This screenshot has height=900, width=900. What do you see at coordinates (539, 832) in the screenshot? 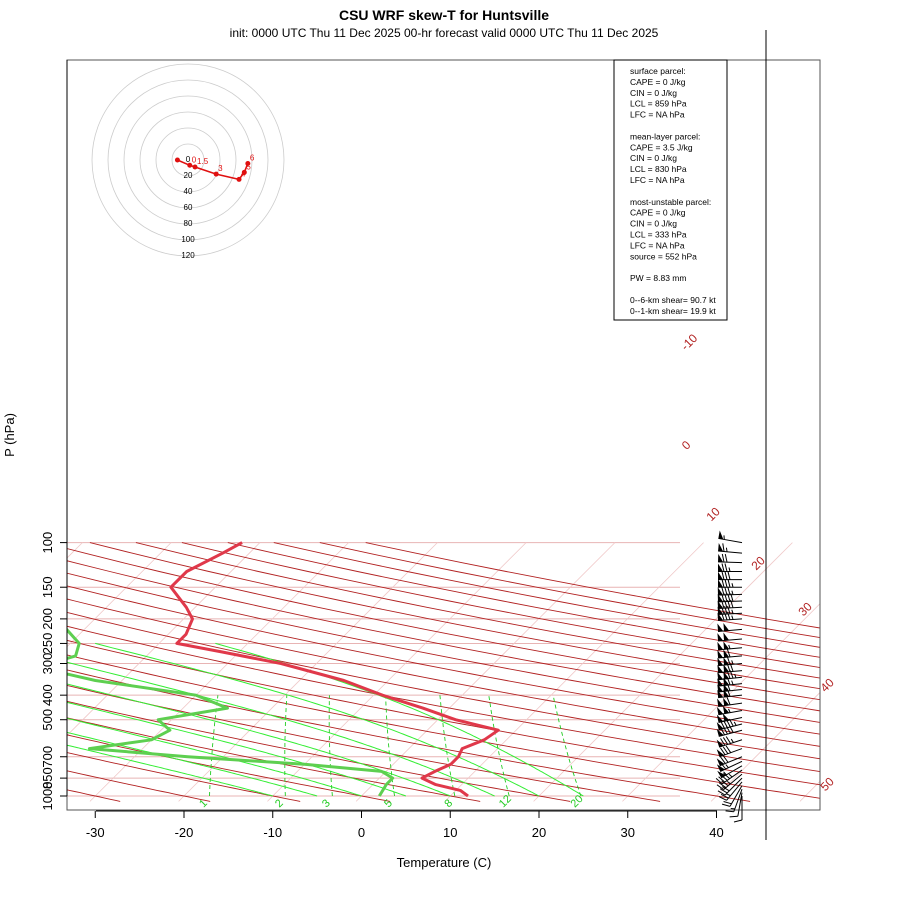
I see `x-tick-label: 20` at bounding box center [539, 832].